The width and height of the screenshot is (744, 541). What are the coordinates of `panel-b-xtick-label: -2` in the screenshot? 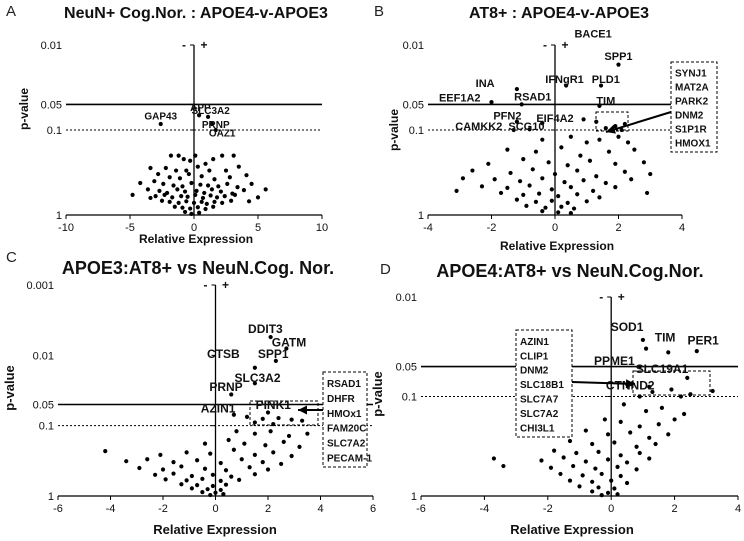 It's located at (492, 228).